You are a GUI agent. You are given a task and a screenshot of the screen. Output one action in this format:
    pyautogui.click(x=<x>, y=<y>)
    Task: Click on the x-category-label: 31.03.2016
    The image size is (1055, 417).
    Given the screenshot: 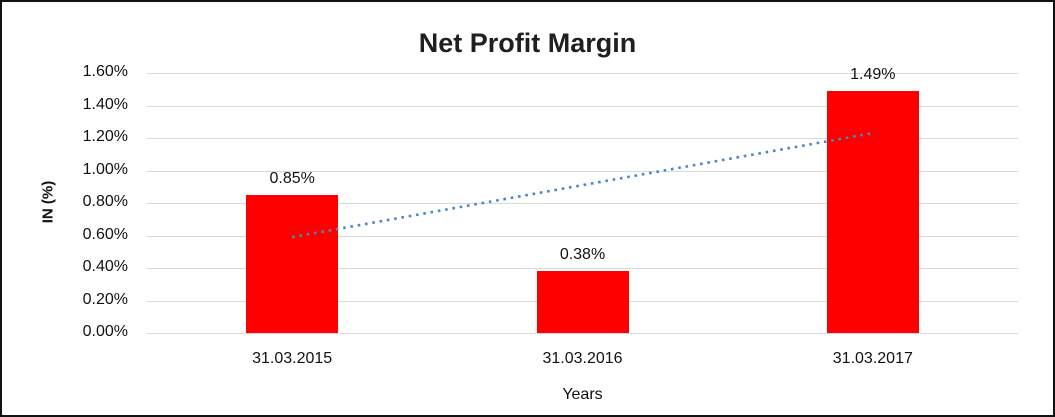 What is the action you would take?
    pyautogui.click(x=582, y=358)
    